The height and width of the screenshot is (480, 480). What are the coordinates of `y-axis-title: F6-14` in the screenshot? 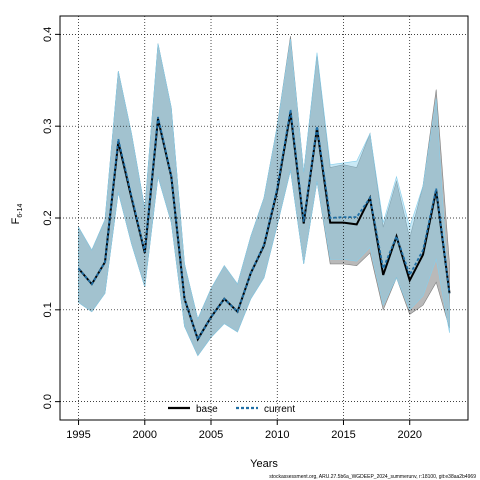 It's located at (17, 214).